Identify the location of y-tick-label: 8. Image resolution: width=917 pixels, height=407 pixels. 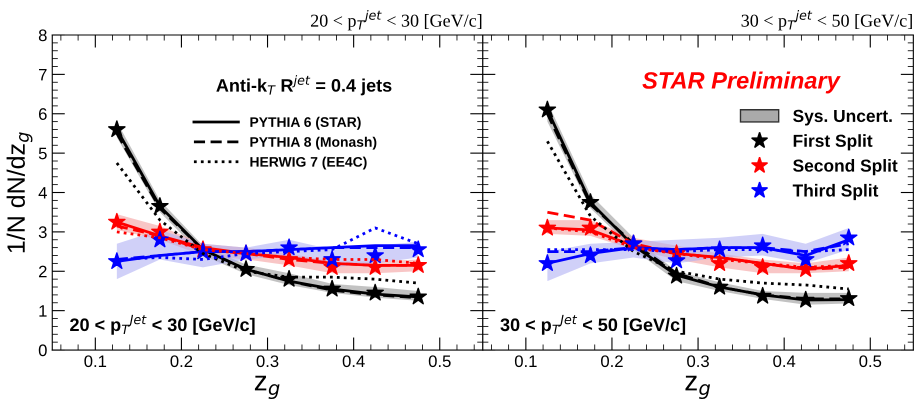
(42, 35).